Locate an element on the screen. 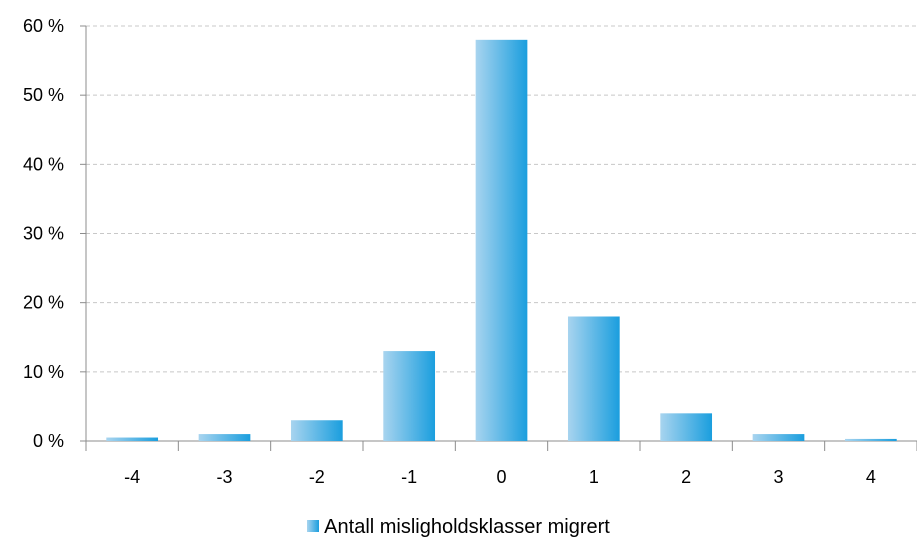 The image size is (917, 542). x-tick-label: -2 is located at coordinates (317, 477).